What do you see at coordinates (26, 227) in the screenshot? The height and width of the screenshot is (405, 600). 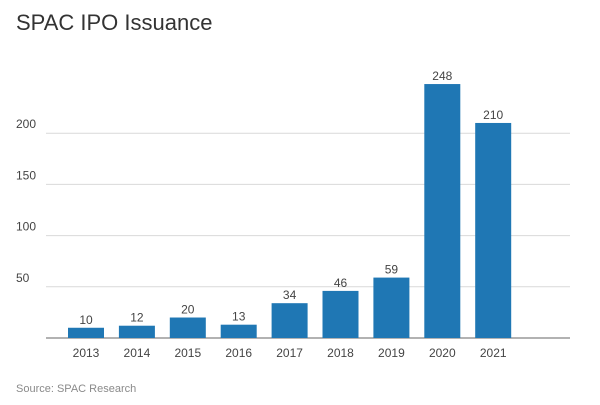 I see `y-tick-label-100: 100` at bounding box center [26, 227].